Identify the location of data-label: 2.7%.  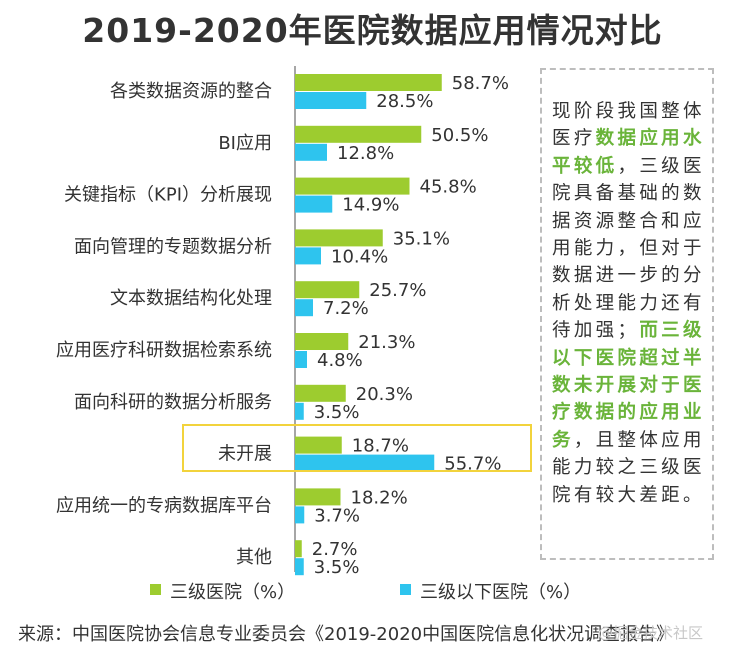
(335, 549).